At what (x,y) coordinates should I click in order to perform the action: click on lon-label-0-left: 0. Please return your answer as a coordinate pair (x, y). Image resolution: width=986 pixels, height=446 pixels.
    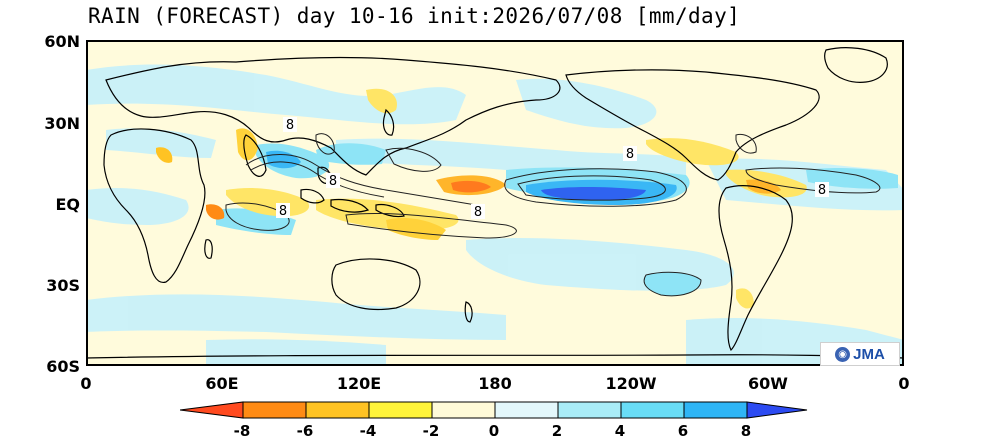
    Looking at the image, I should click on (86, 383).